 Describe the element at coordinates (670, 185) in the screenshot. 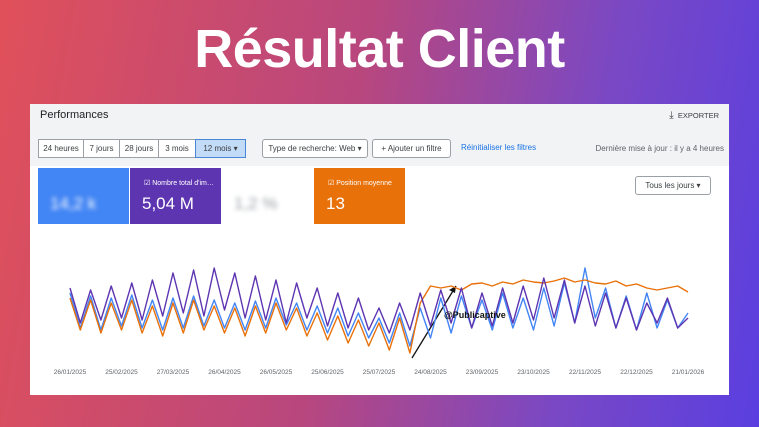

I see `granularity-label: Tous les jours` at that location.